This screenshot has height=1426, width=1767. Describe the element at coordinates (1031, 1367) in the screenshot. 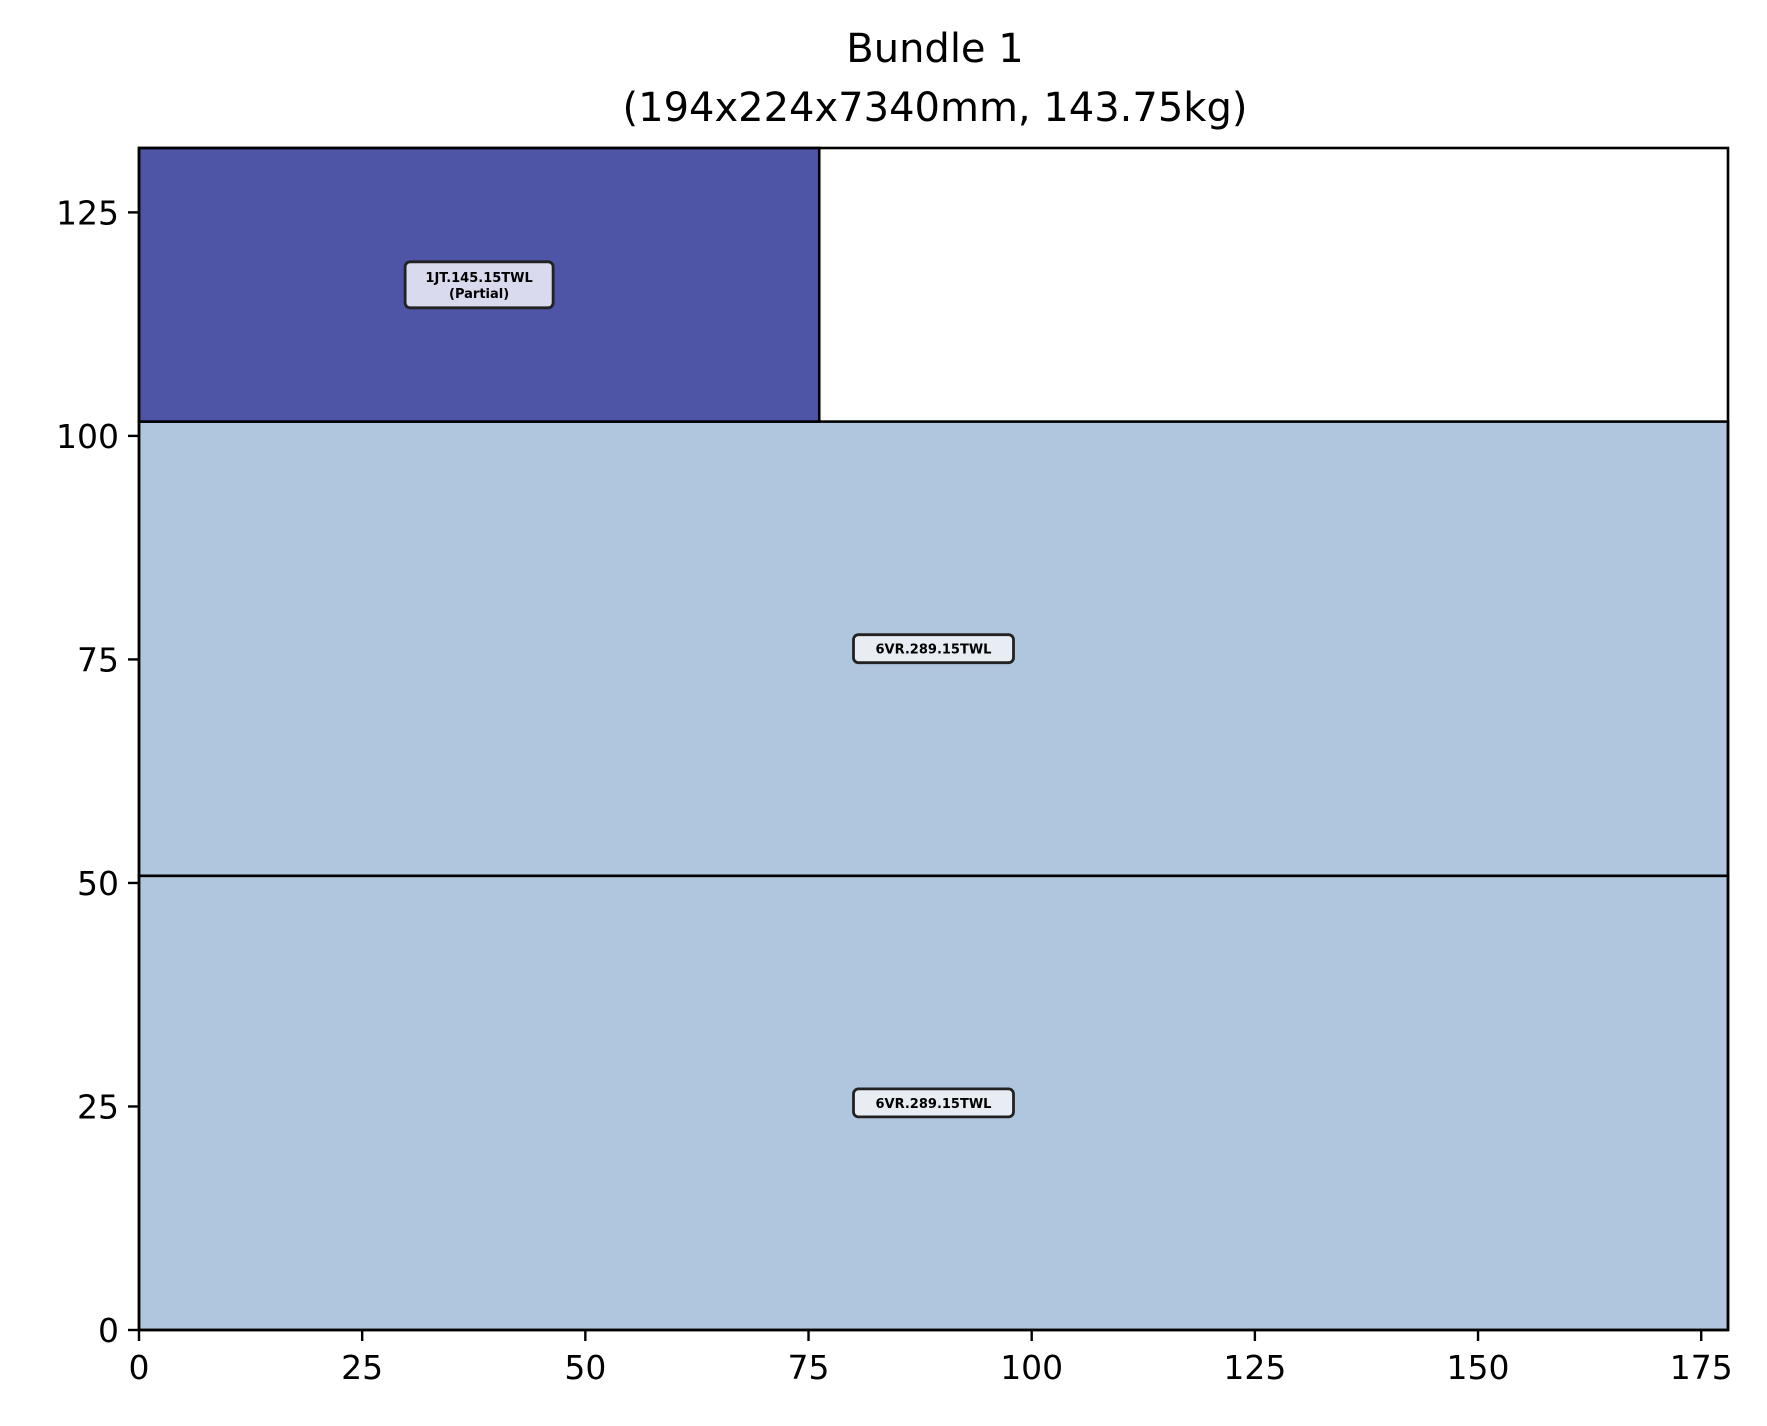

I see `x-tick-label-4: 100` at that location.